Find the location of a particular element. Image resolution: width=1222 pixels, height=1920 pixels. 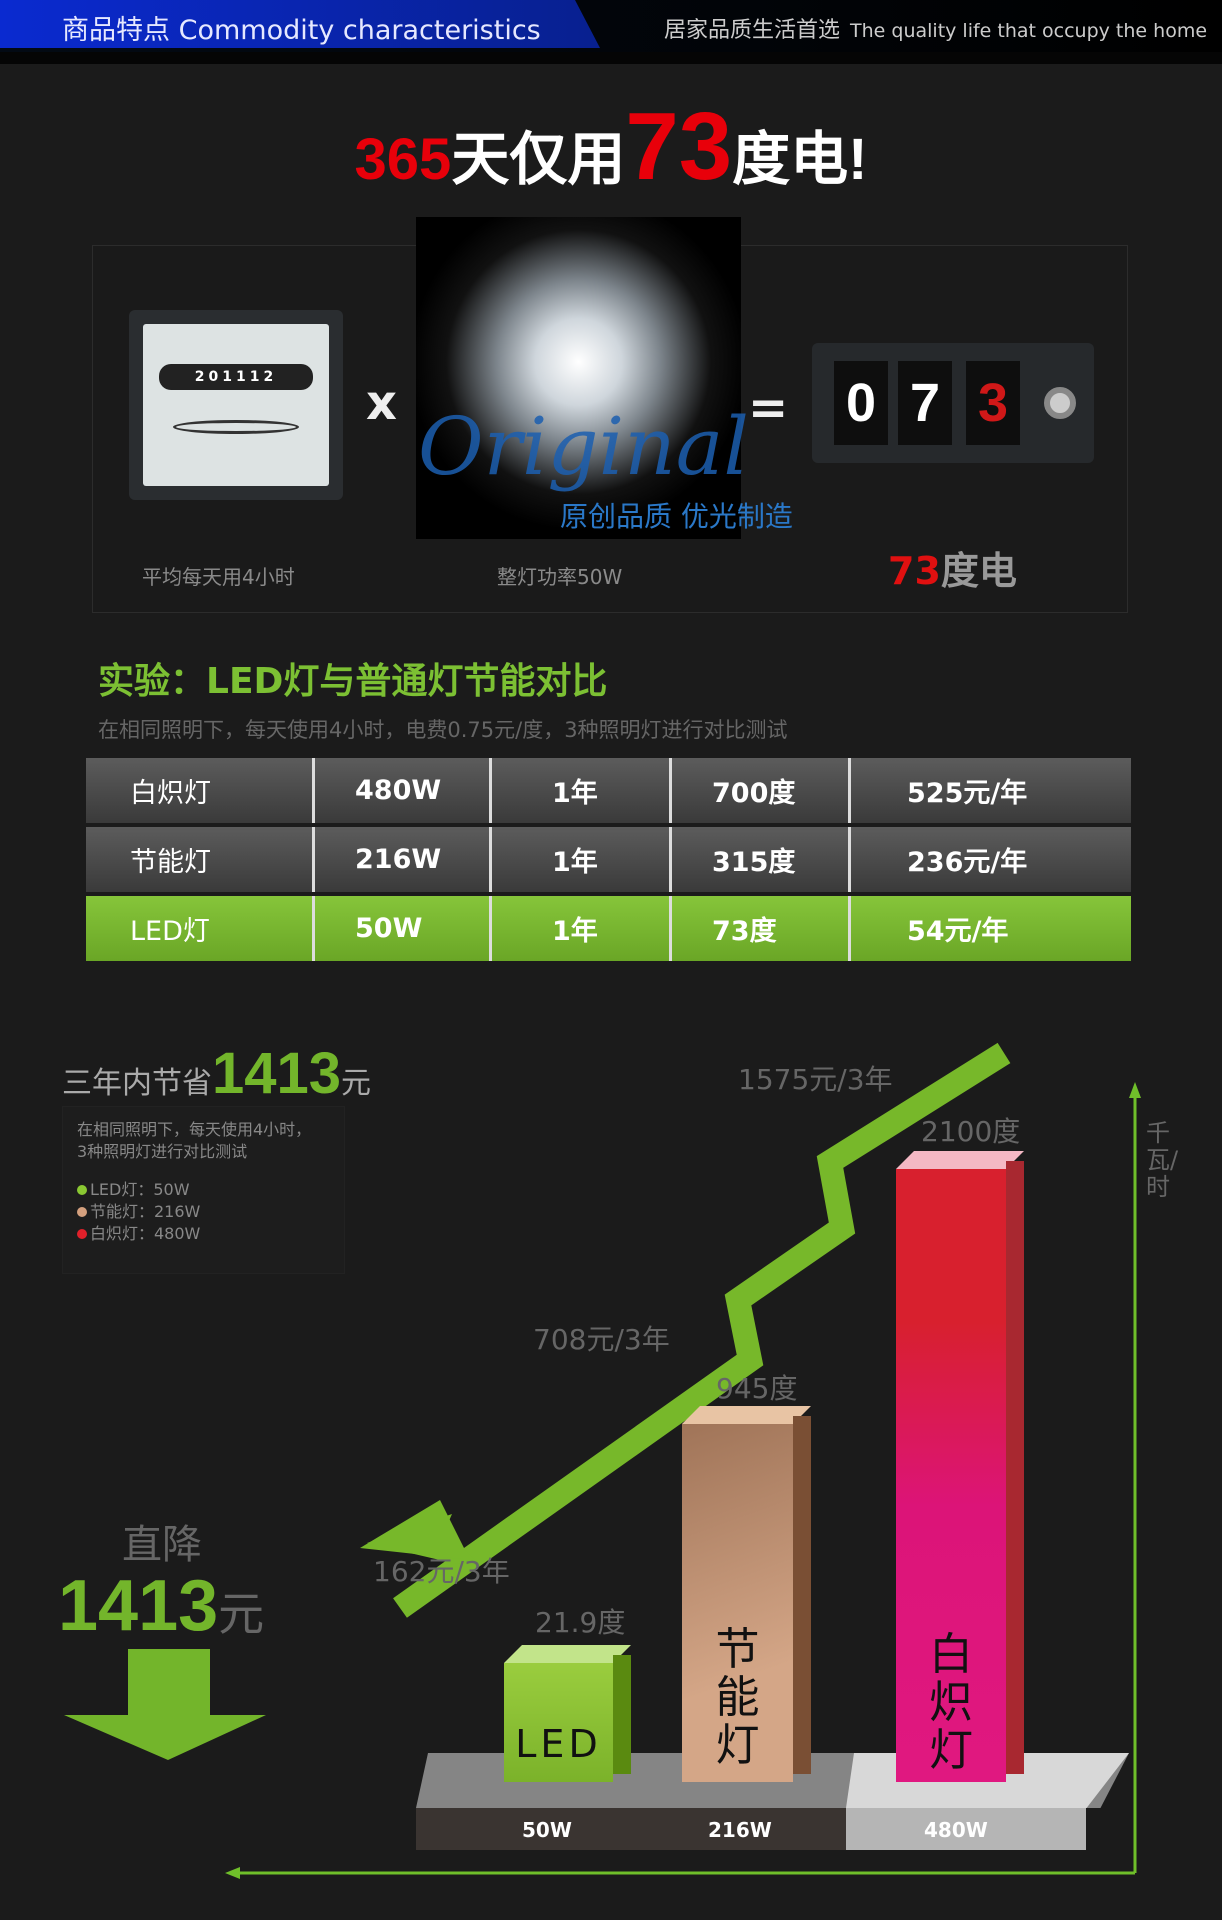

cell-cost: 525元/年 is located at coordinates (991, 790).